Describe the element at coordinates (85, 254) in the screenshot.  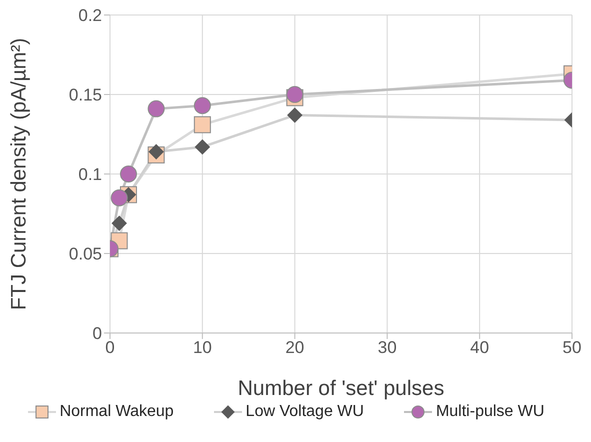
I see `y-tick-label: 0.05` at that location.